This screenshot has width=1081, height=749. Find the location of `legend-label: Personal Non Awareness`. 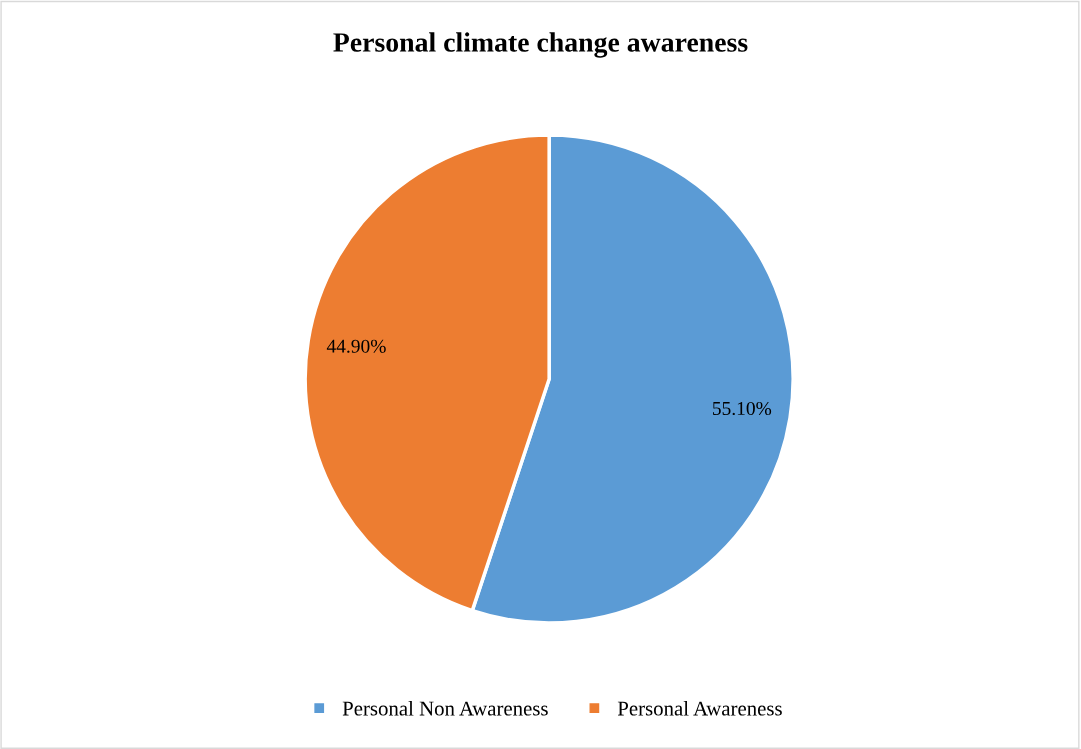

legend-label: Personal Non Awareness is located at coordinates (445, 708).